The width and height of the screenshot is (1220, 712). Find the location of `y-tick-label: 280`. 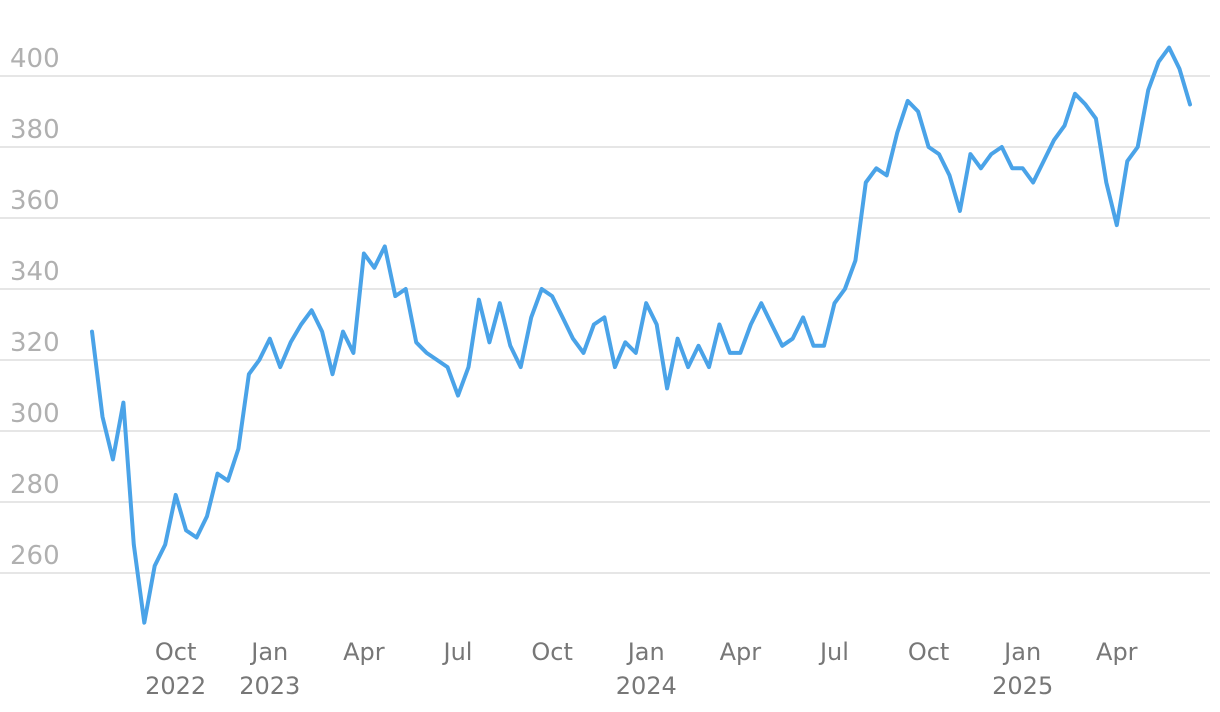

y-tick-label: 280 is located at coordinates (35, 485).